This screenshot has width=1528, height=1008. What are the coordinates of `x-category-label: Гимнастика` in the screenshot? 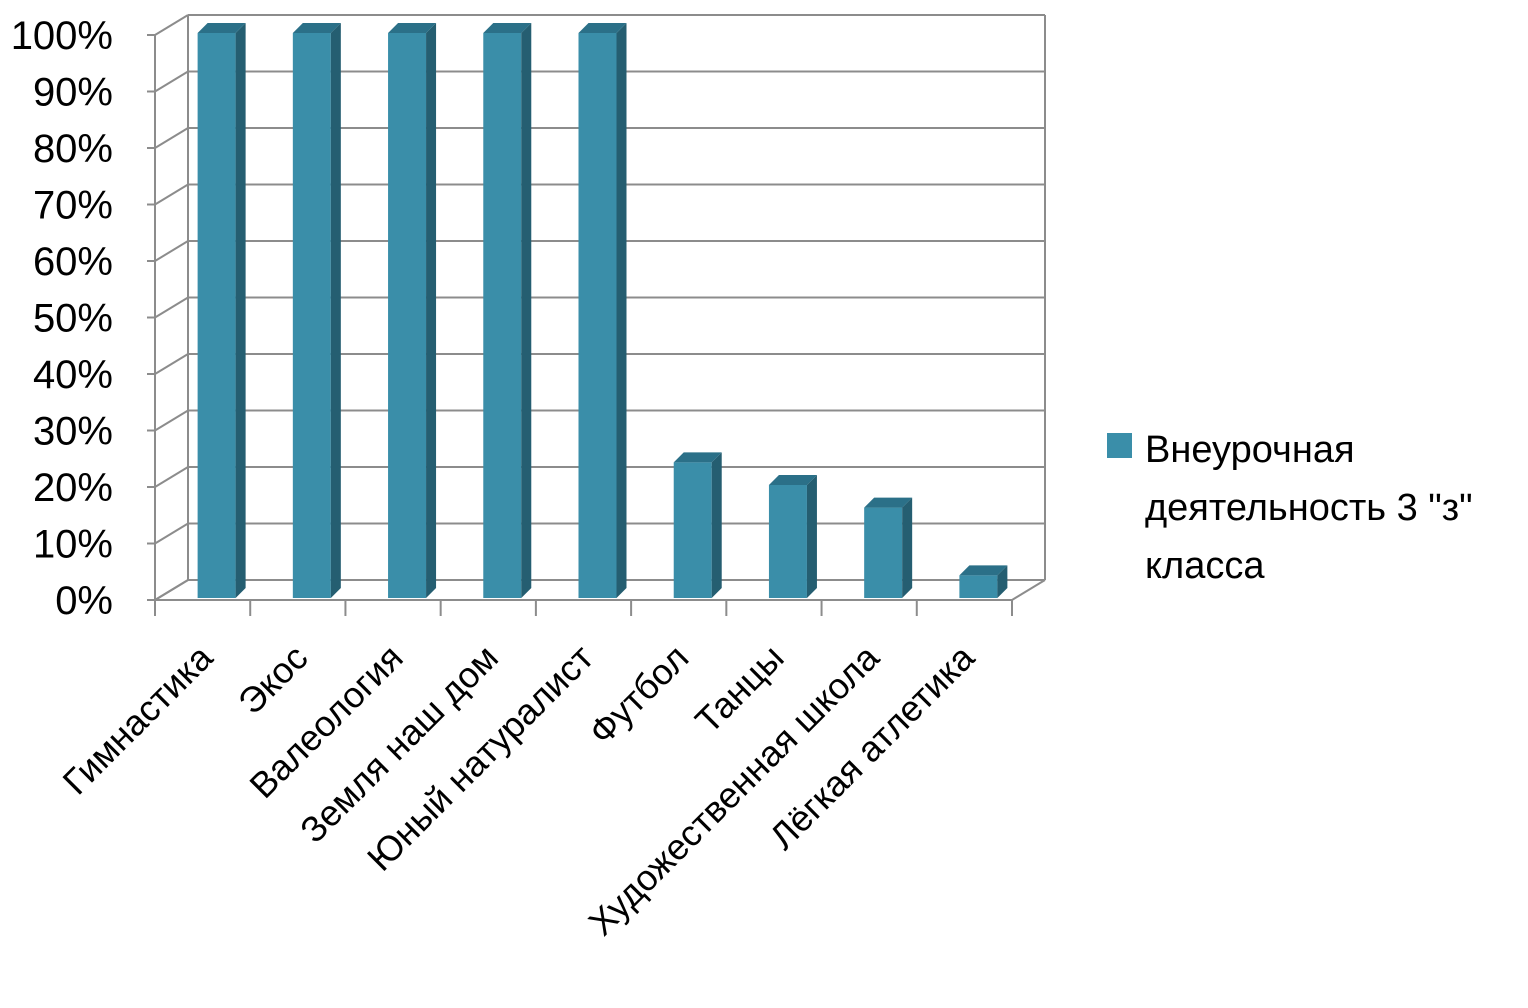 It's located at (138, 719).